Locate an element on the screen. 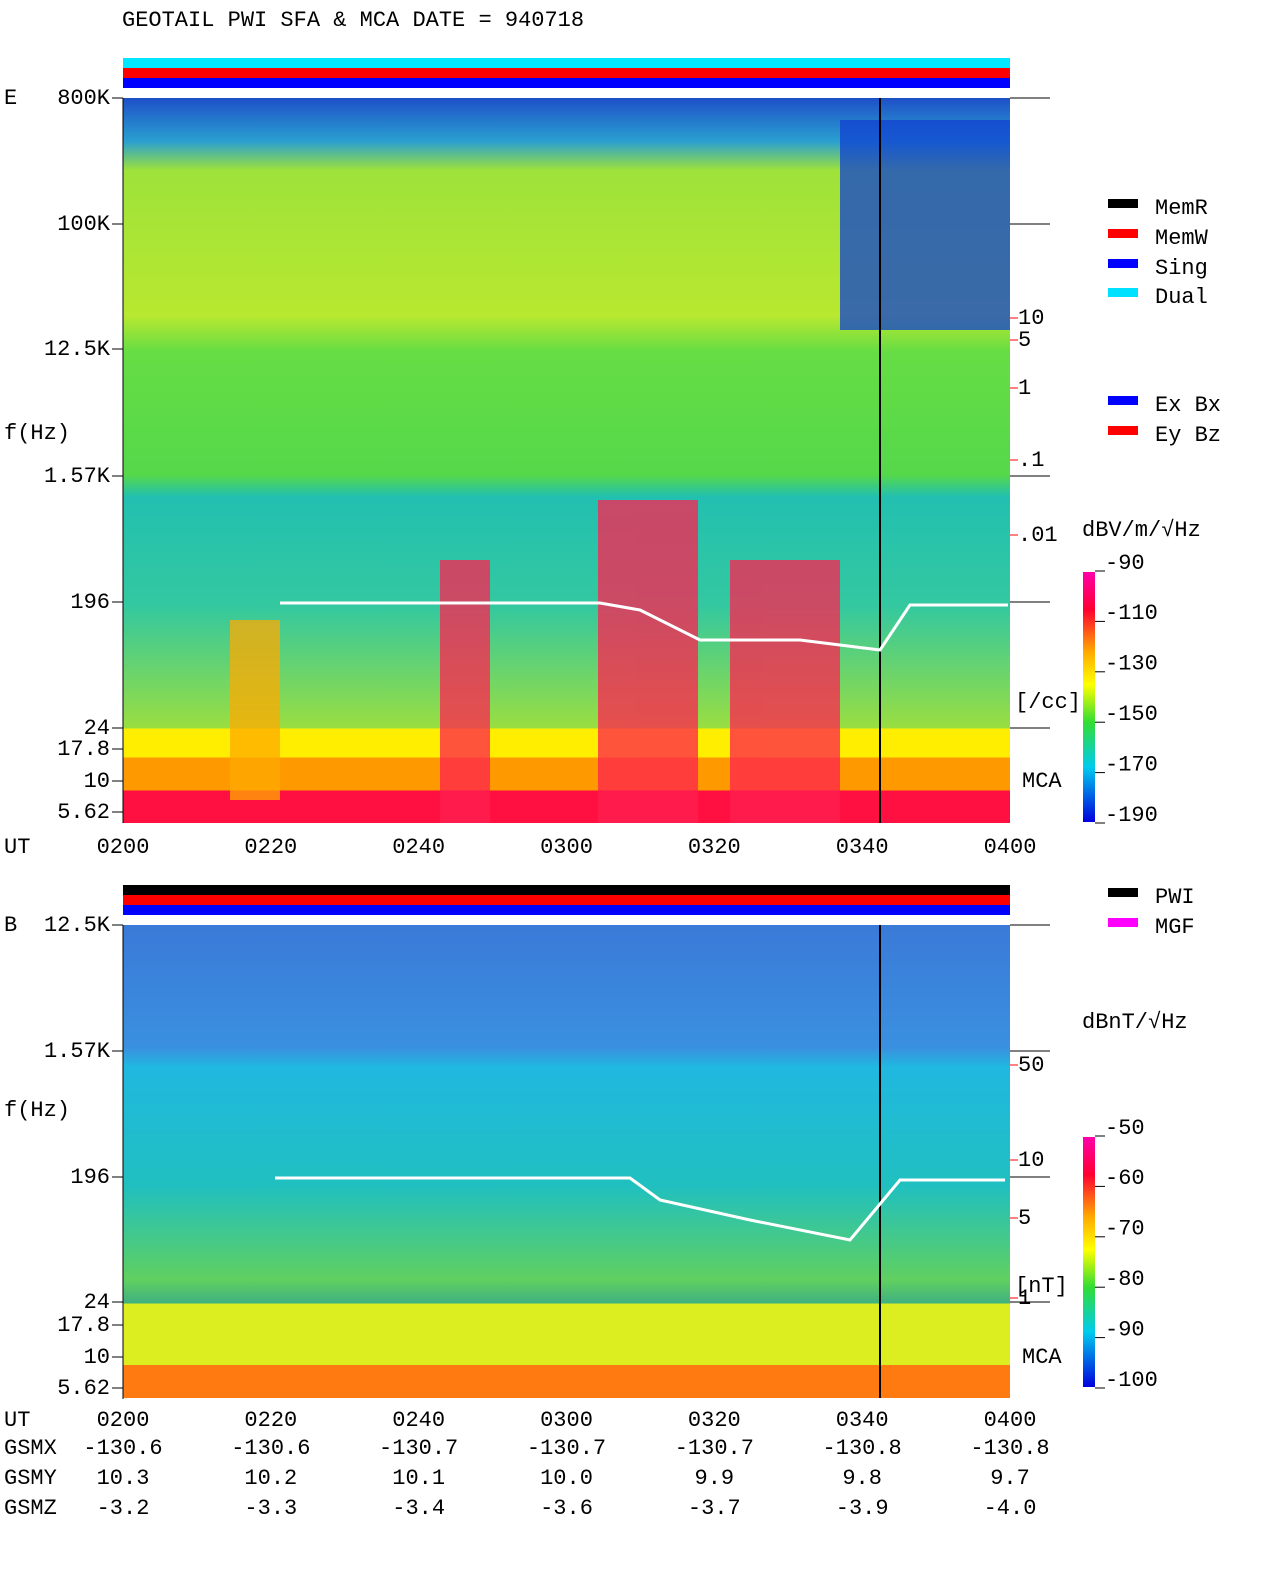 The width and height of the screenshot is (1280, 1593). density-tick-label: .01 is located at coordinates (1038, 535).